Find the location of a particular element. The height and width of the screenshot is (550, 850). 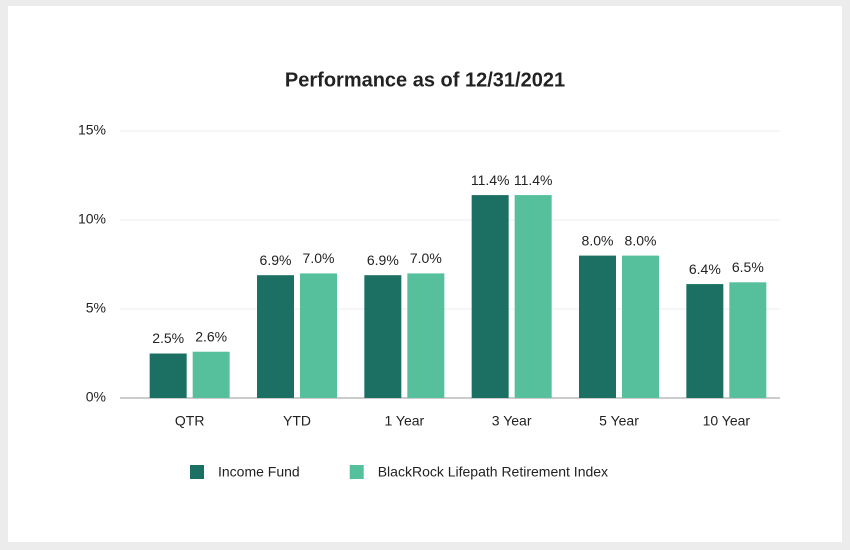

value-label: 6.5% is located at coordinates (748, 267).